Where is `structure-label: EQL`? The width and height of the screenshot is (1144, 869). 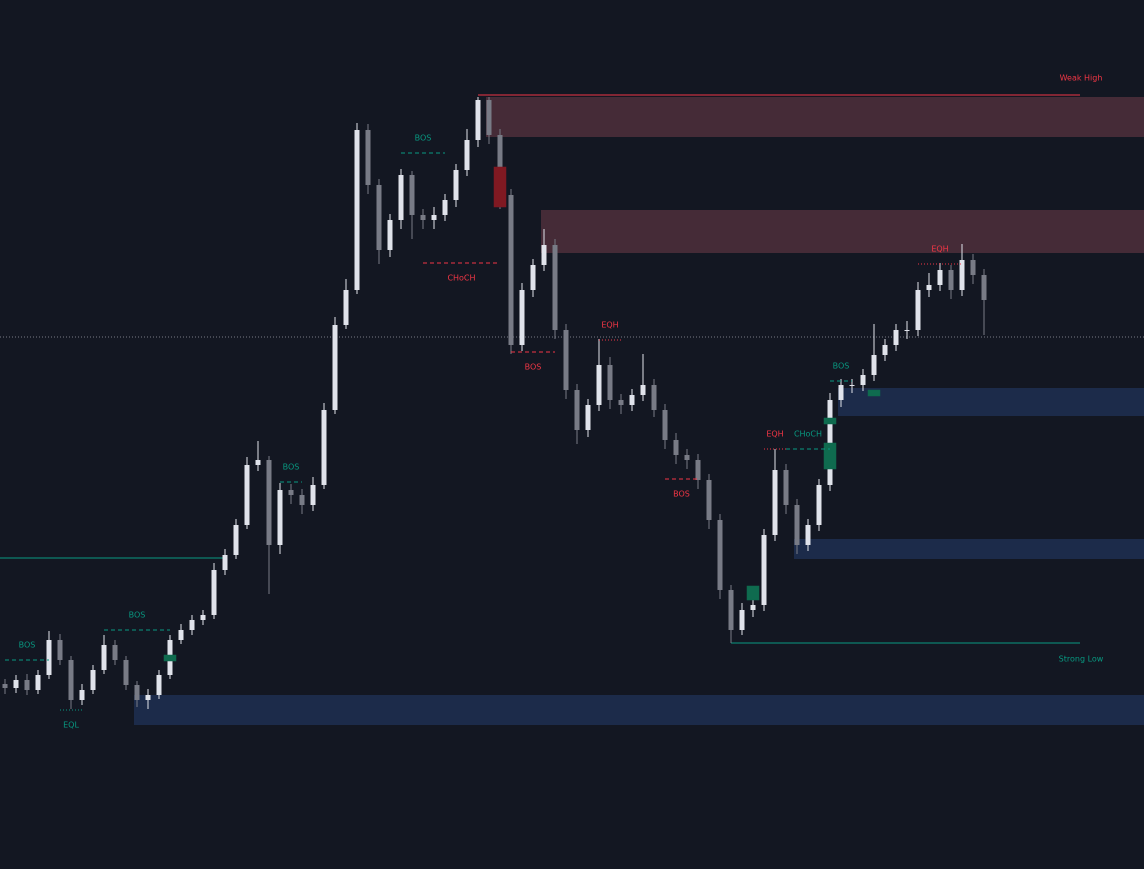 structure-label: EQL is located at coordinates (71, 725).